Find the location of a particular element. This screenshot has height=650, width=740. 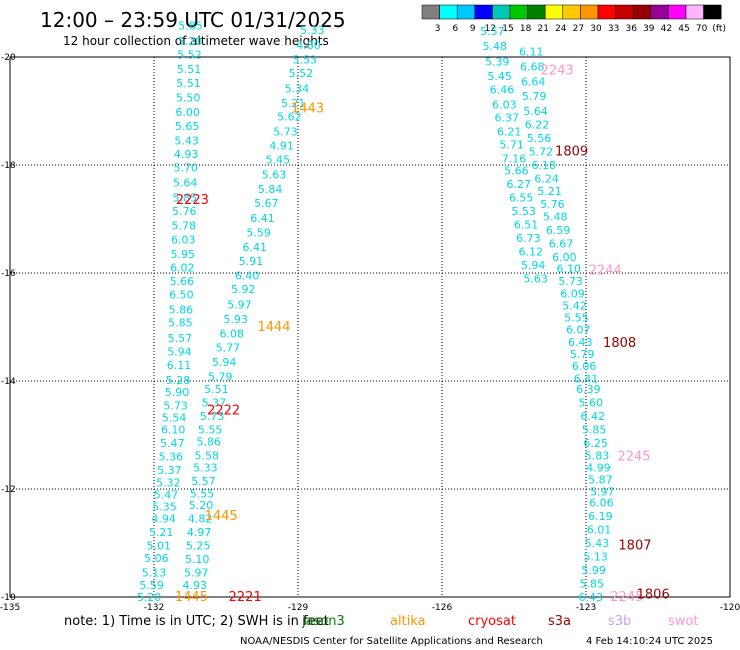

wave-height-value: 5.87 is located at coordinates (600, 479).